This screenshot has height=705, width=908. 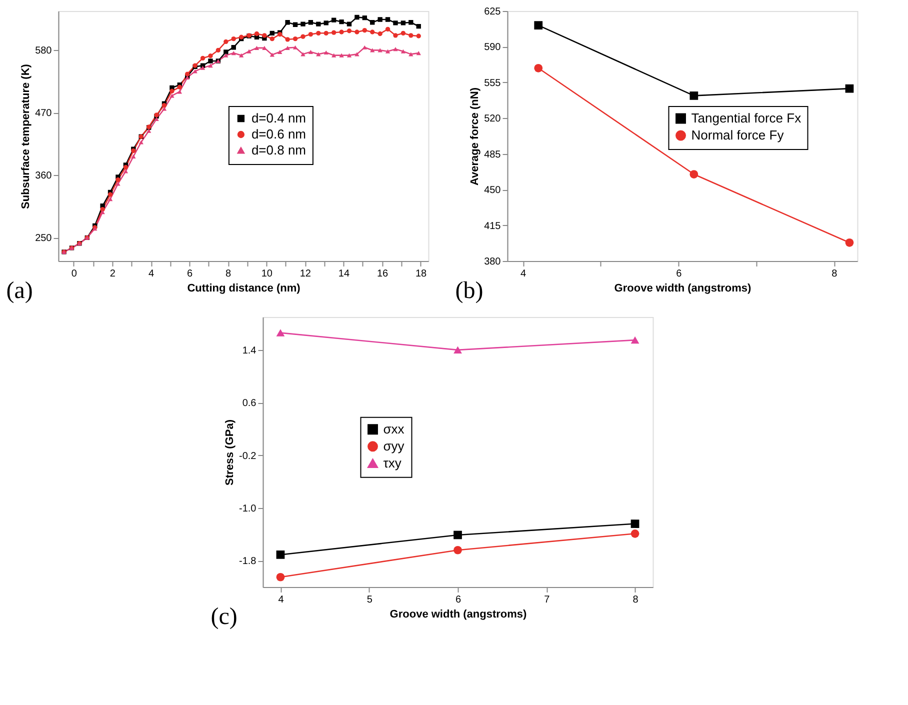 I want to click on y-tick-label: 450, so click(x=493, y=190).